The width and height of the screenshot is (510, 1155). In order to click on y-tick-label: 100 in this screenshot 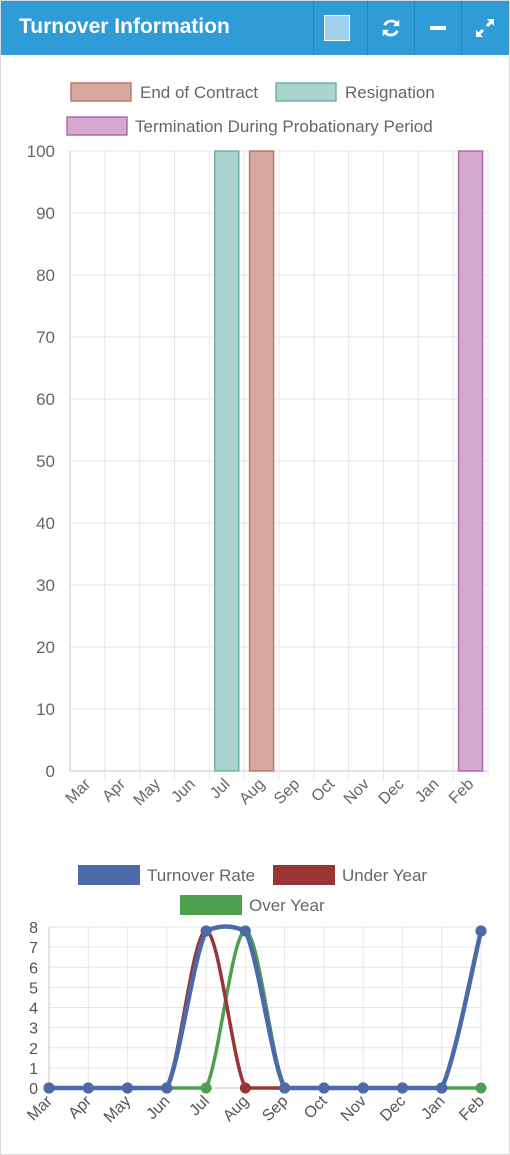, I will do `click(41, 151)`.